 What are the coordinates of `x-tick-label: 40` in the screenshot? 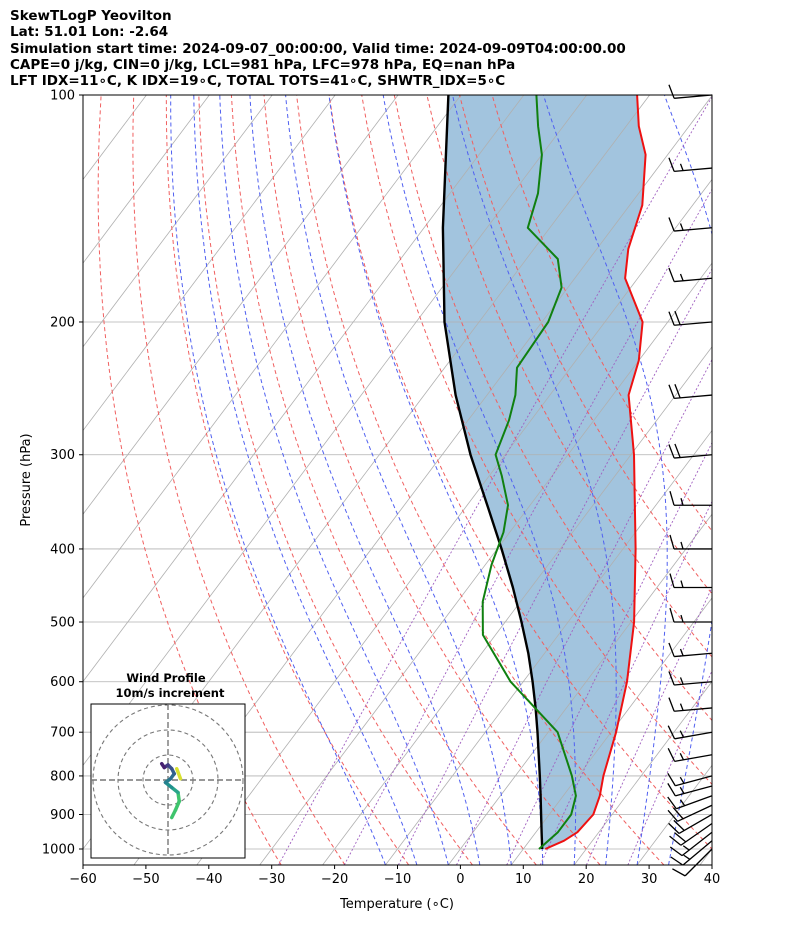 It's located at (712, 879).